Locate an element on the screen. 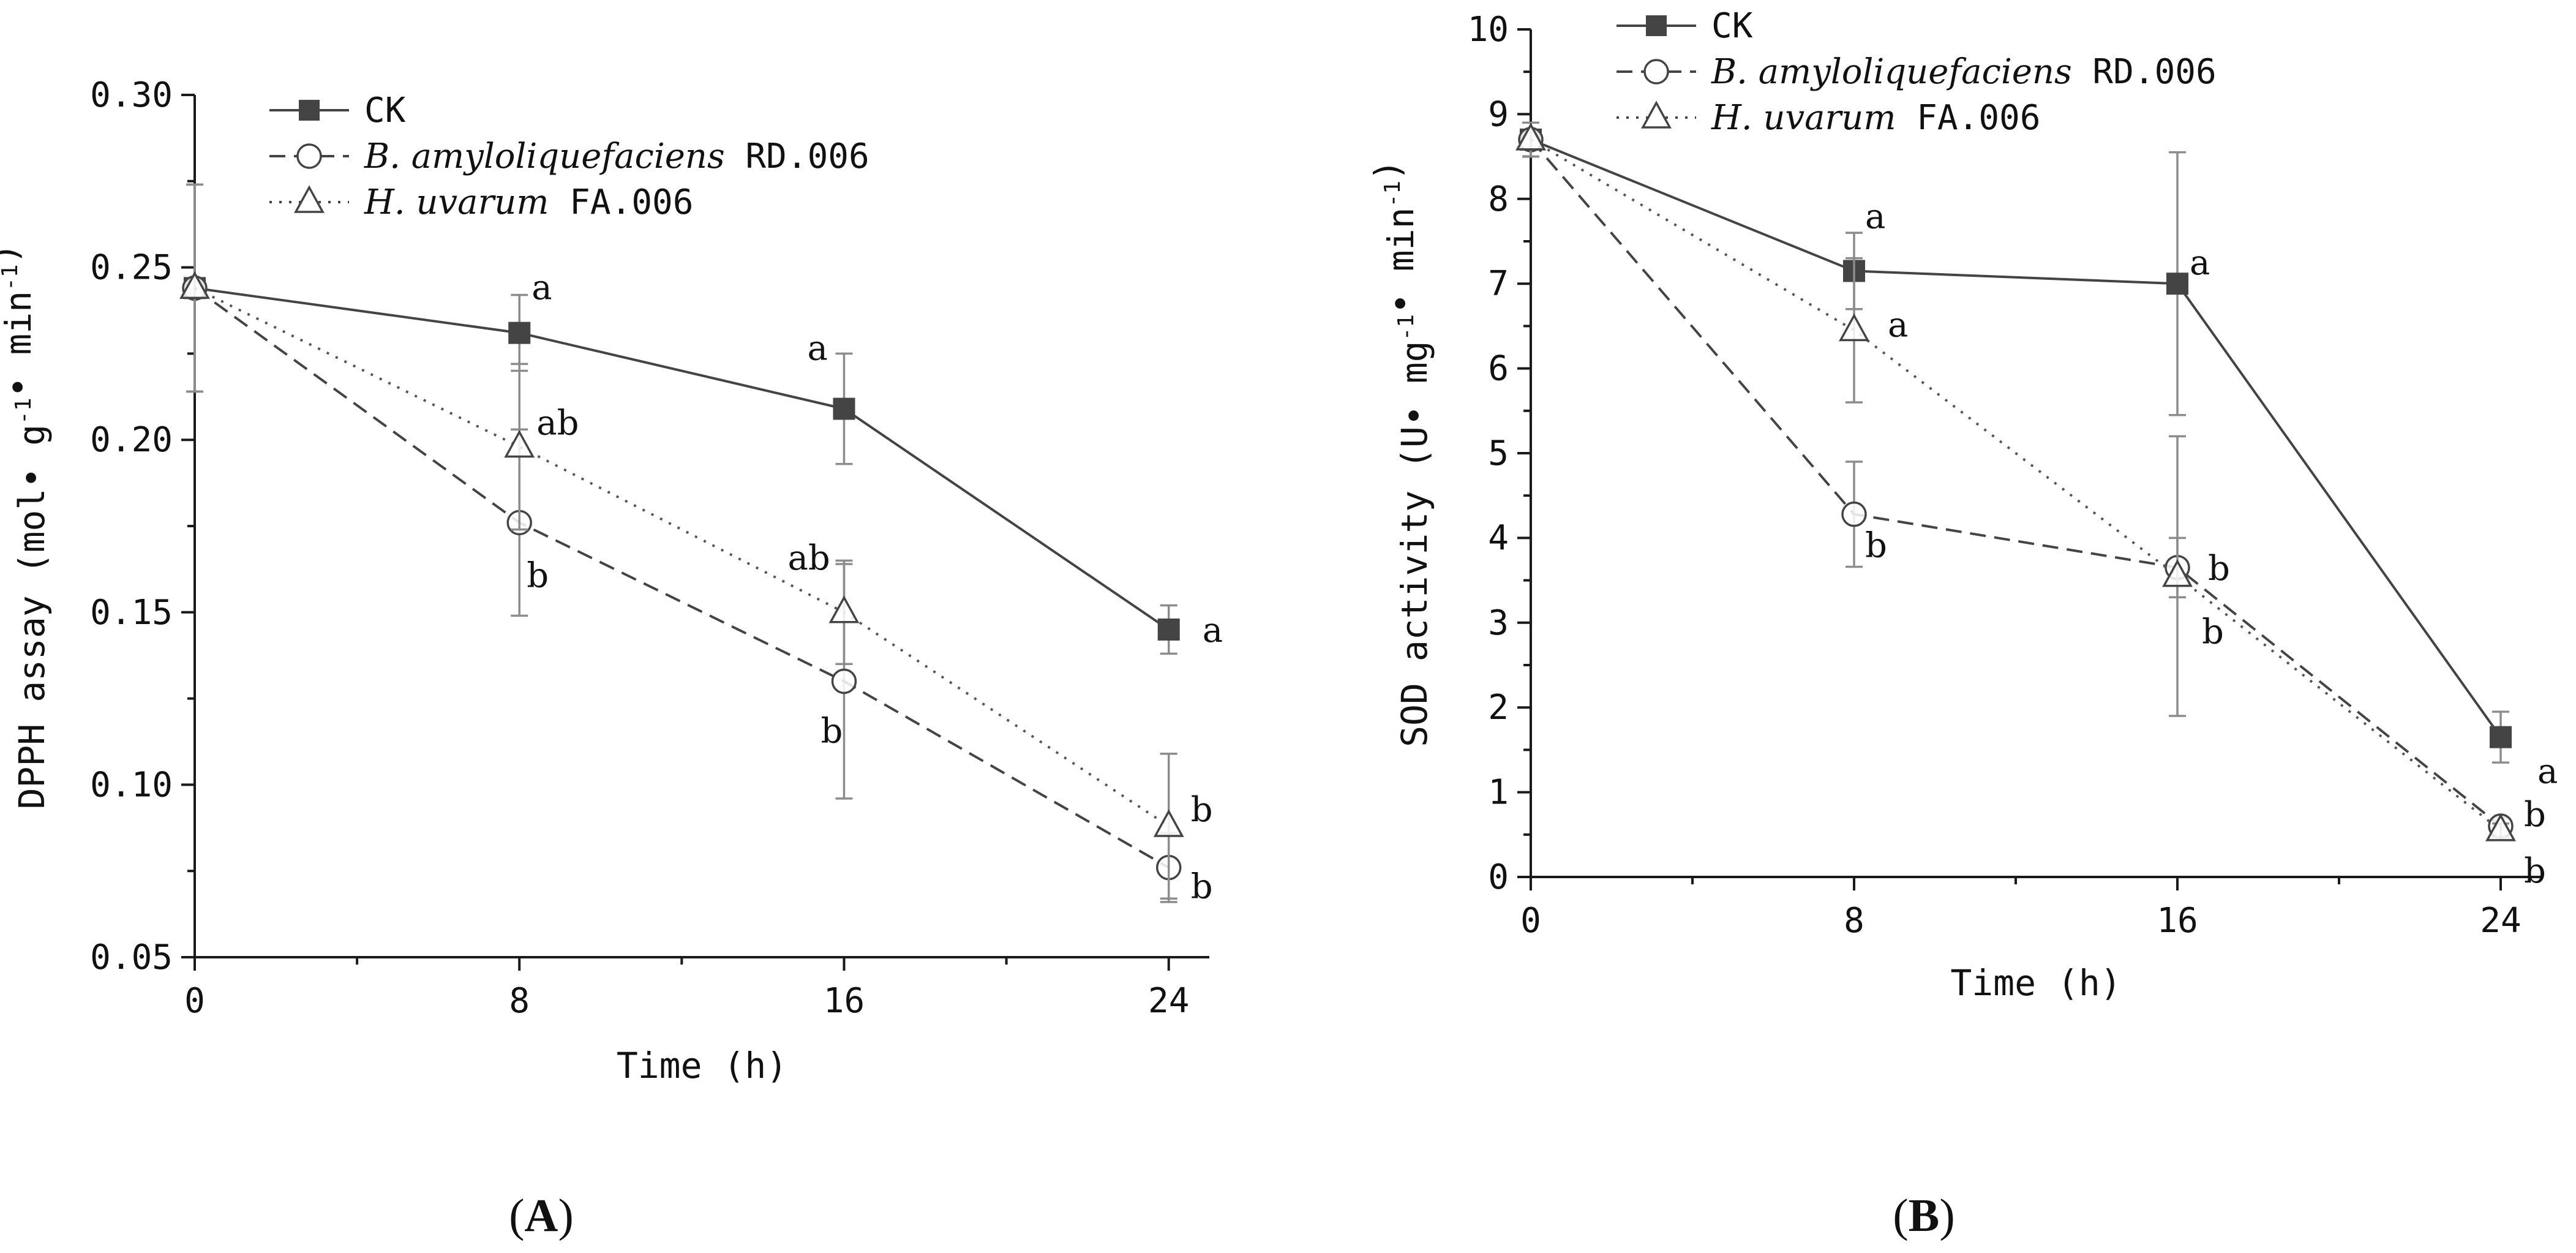 The image size is (2576, 1253). y-tick-label: 0.10 is located at coordinates (131, 785).